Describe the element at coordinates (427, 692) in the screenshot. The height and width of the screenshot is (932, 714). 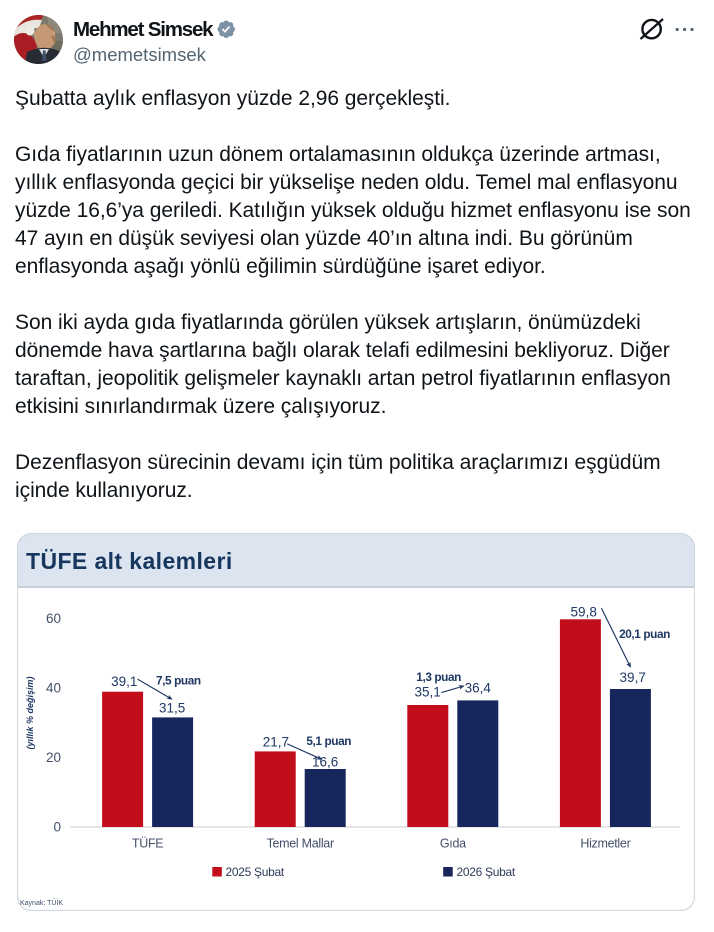
I see `svg-text: 35,1` at that location.